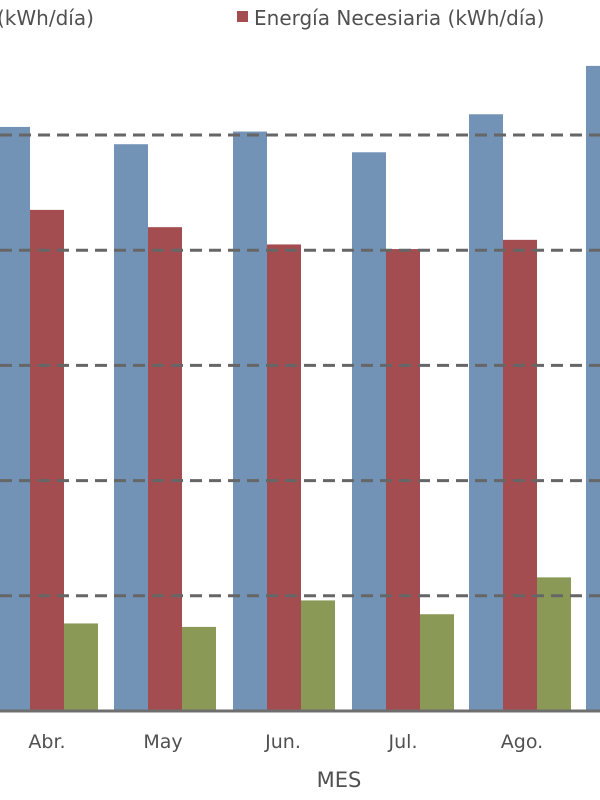  What do you see at coordinates (369, 431) in the screenshot?
I see `bar-series1-jul` at bounding box center [369, 431].